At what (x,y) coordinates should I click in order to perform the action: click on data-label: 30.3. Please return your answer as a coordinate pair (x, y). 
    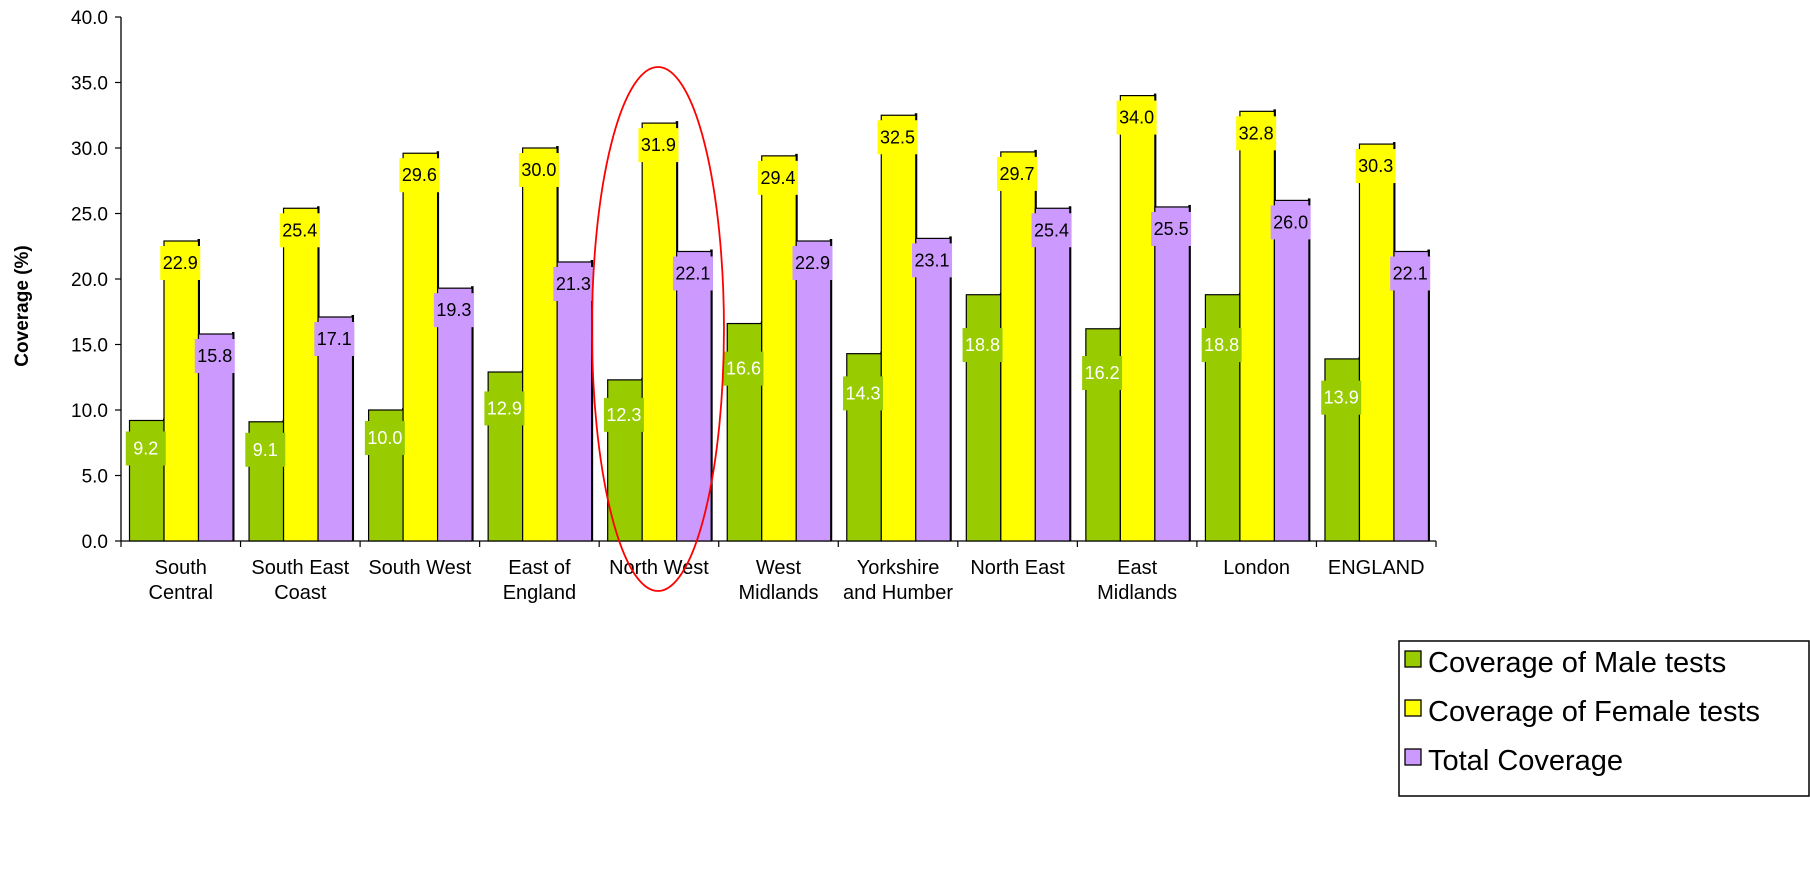
    Looking at the image, I should click on (1375, 166).